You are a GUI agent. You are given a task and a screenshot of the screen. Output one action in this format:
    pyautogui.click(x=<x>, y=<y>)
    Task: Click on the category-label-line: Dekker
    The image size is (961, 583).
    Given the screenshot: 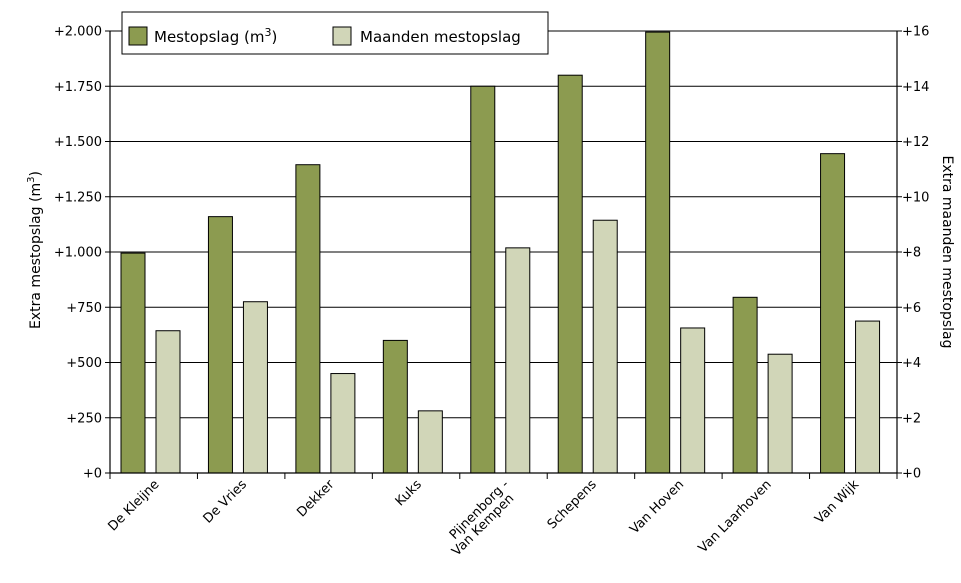 What is the action you would take?
    pyautogui.click(x=316, y=499)
    